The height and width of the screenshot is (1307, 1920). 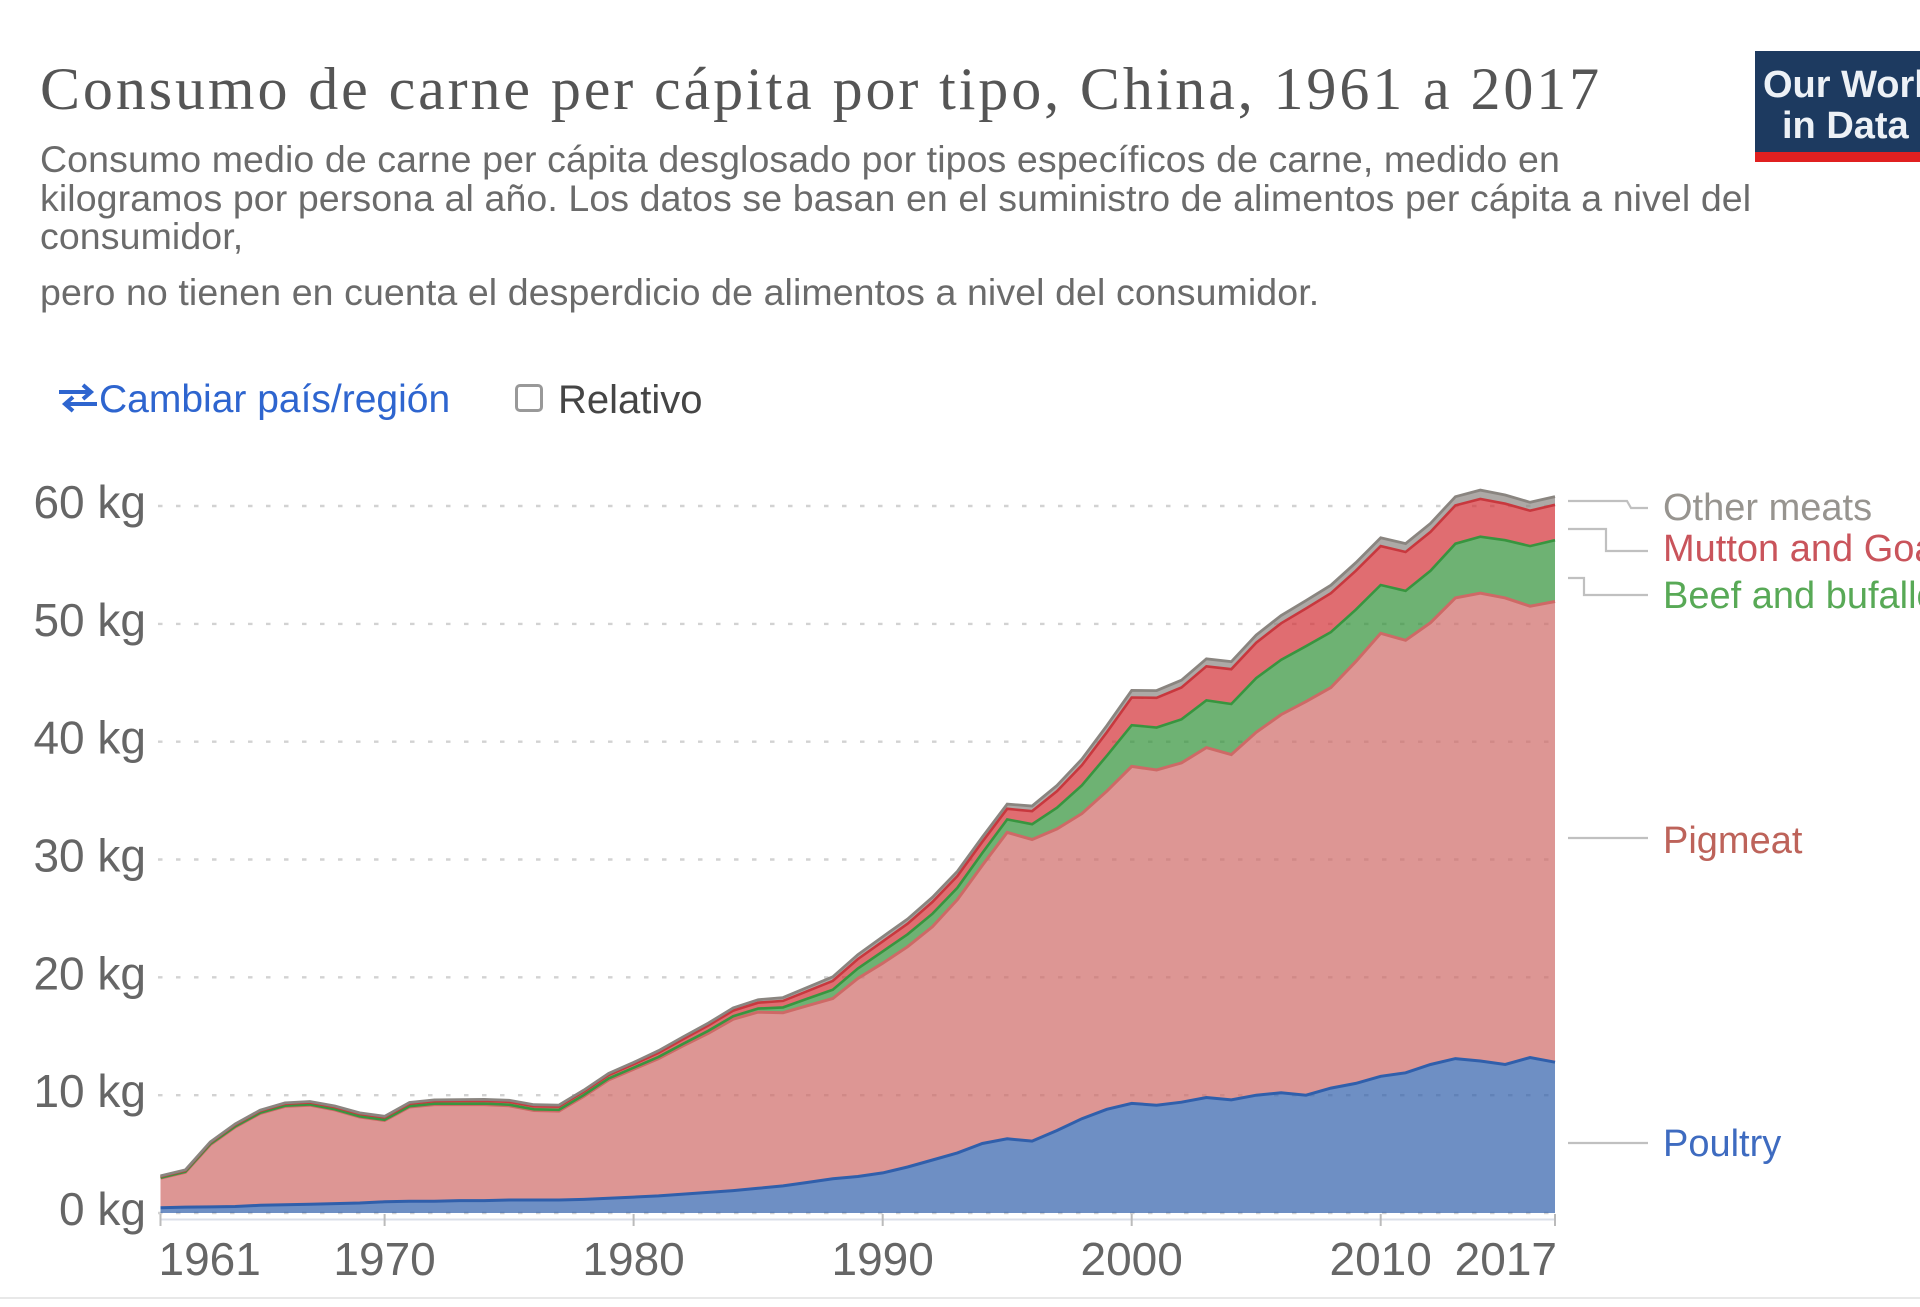 What do you see at coordinates (89, 1091) in the screenshot?
I see `svg-text: 10 kg` at bounding box center [89, 1091].